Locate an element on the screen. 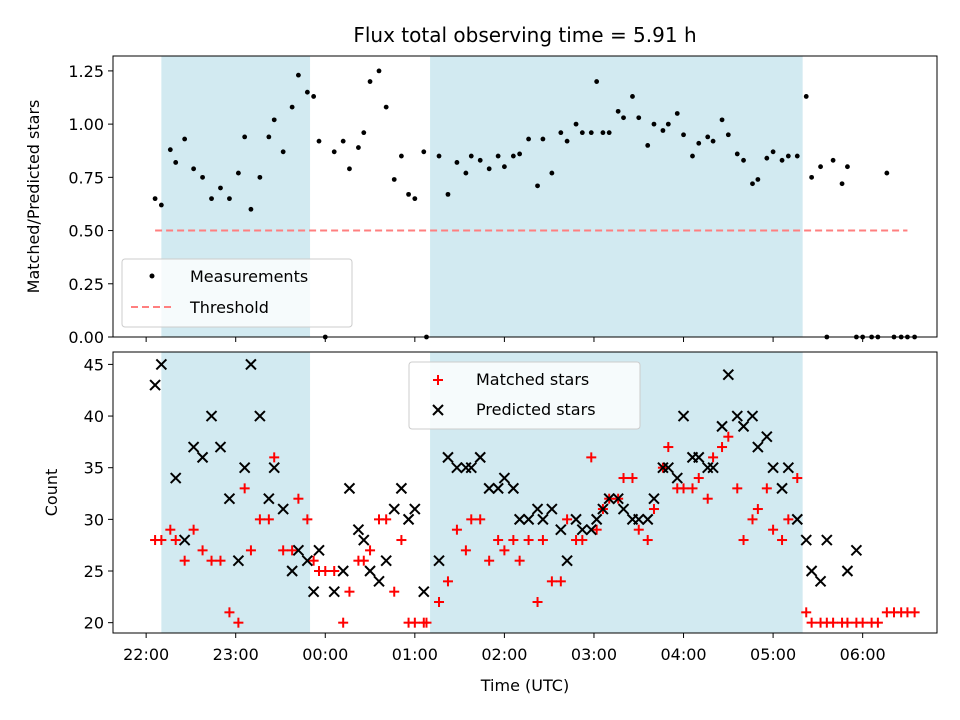 The image size is (960, 720). bottom-y-ticks: 20 25 30 35 40 45 is located at coordinates (98, 494).